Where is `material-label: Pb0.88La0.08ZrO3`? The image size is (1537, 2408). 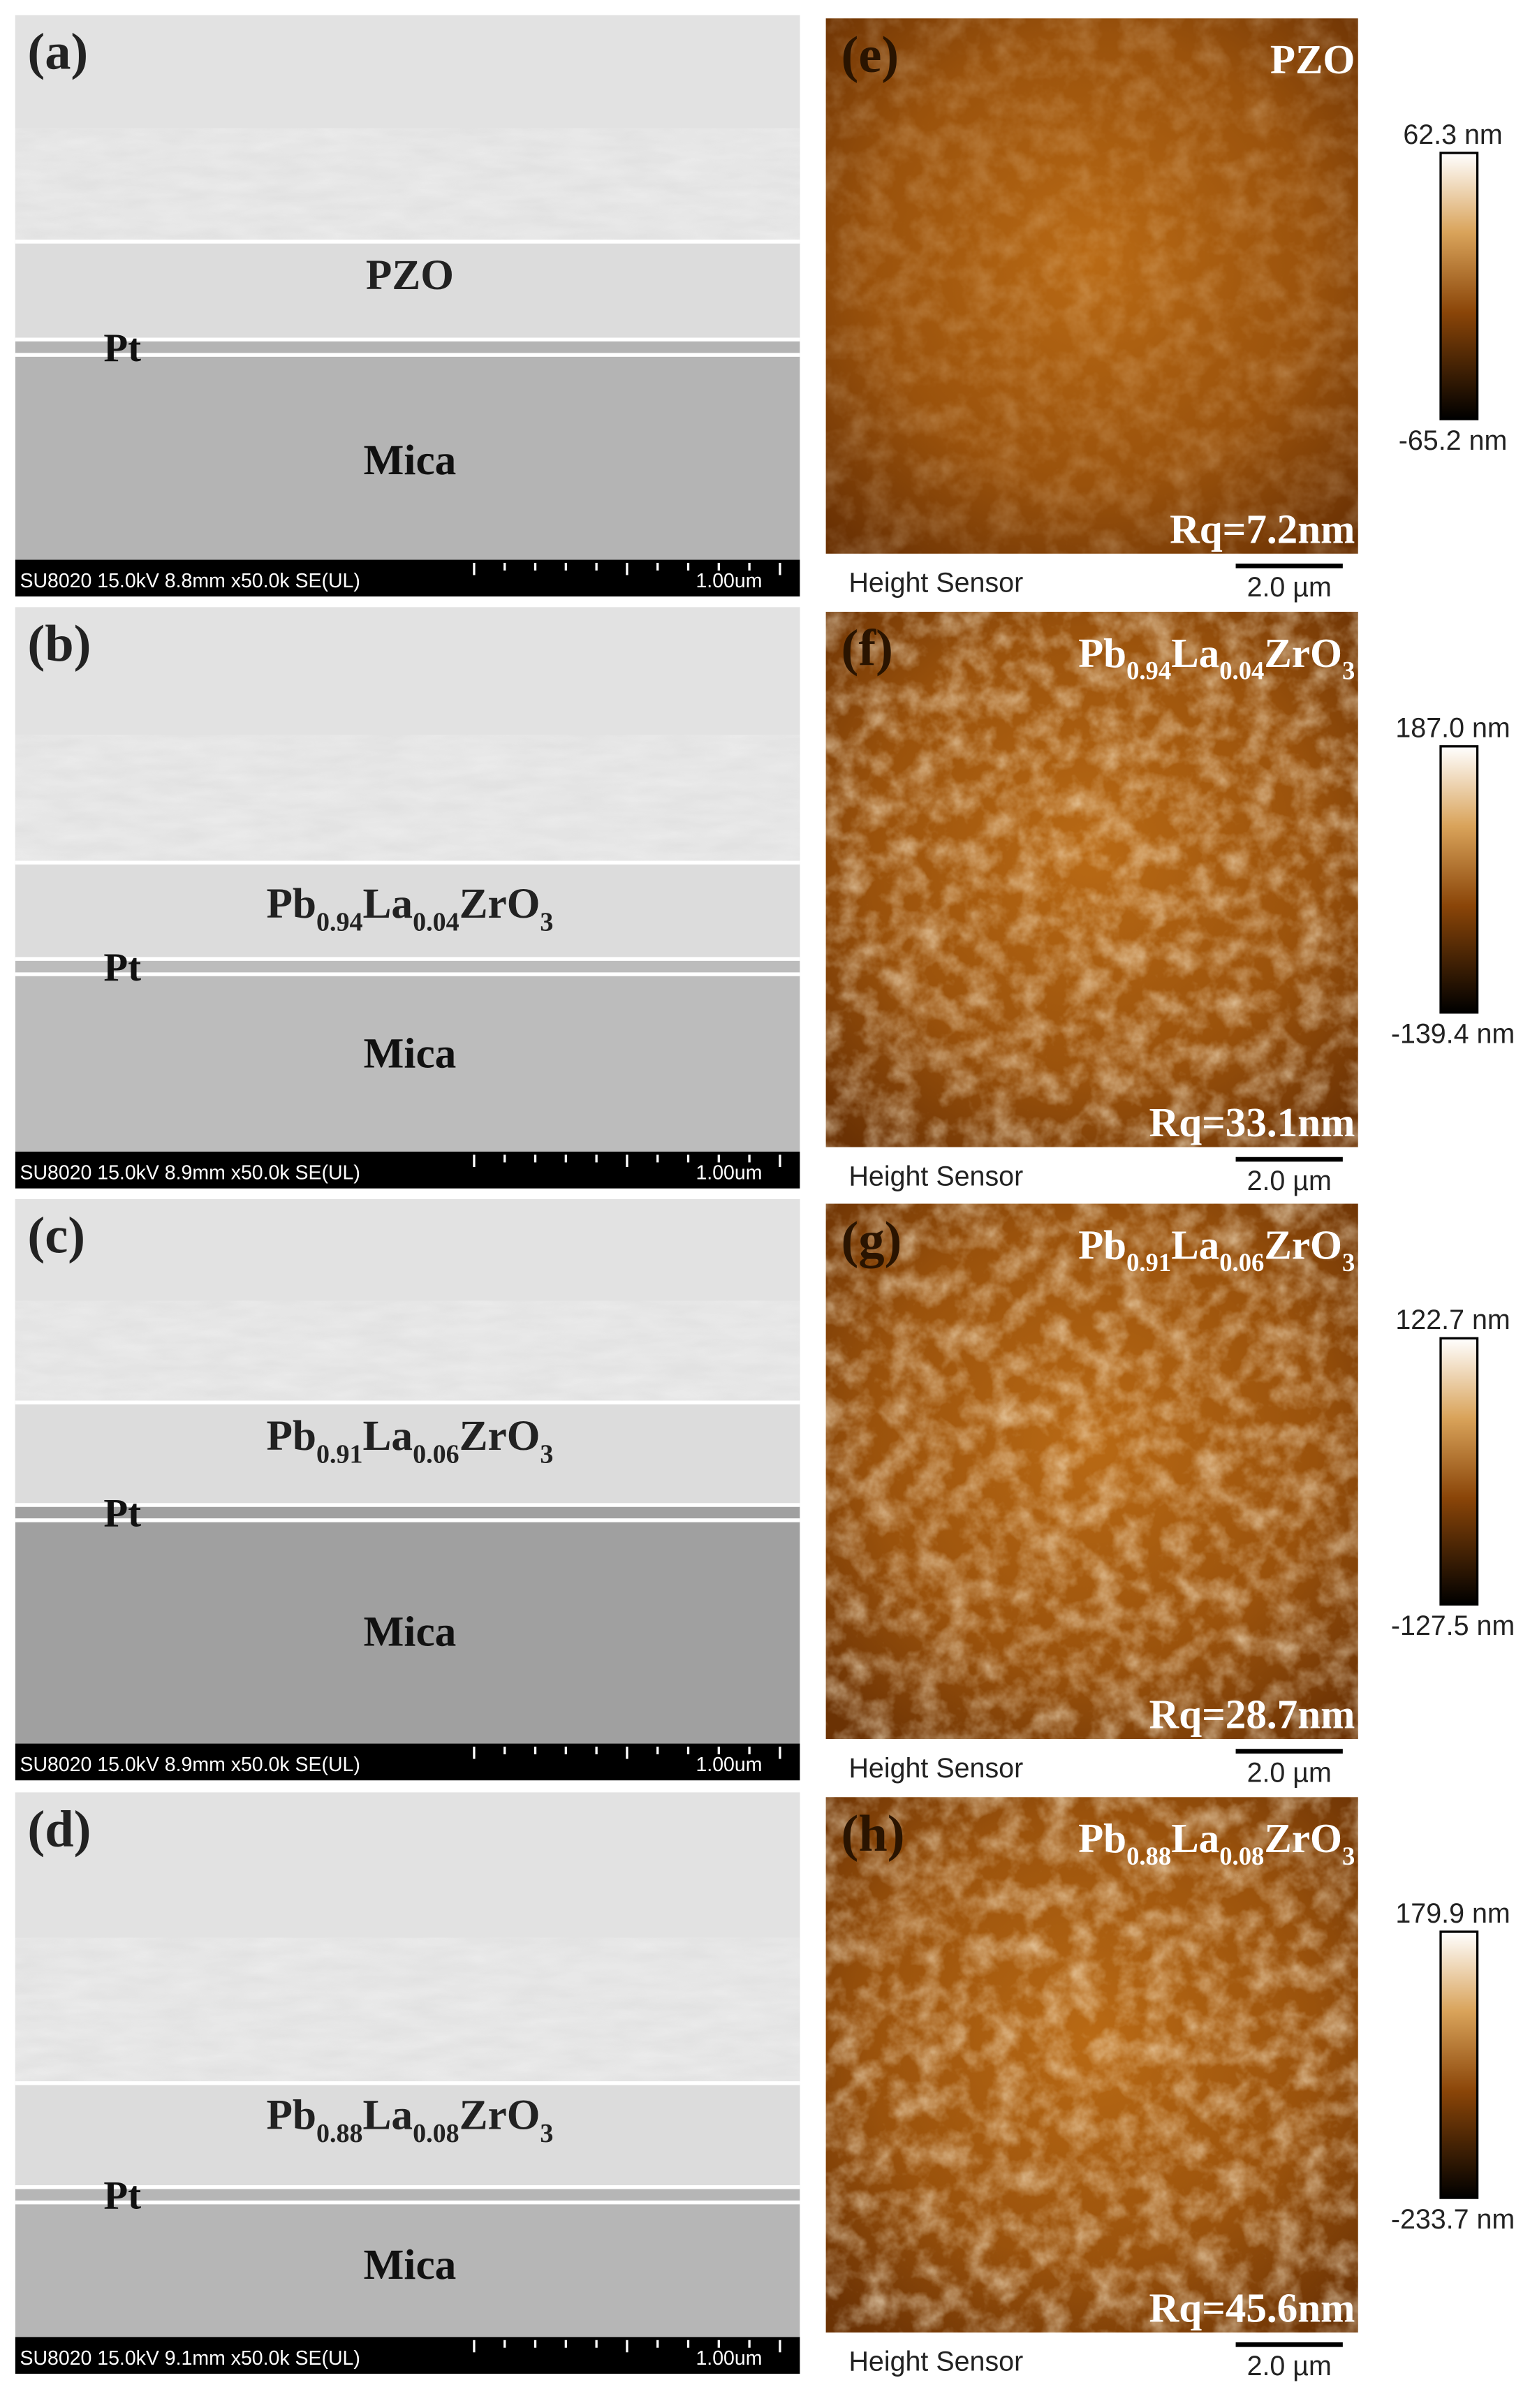 material-label: Pb0.88La0.08ZrO3 is located at coordinates (1216, 1842).